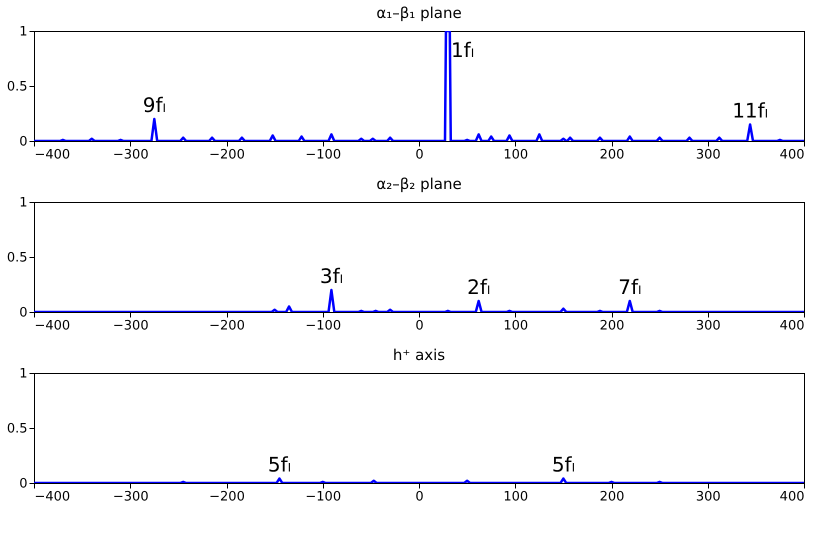  I want to click on annotation: 2fₗ, so click(478, 287).